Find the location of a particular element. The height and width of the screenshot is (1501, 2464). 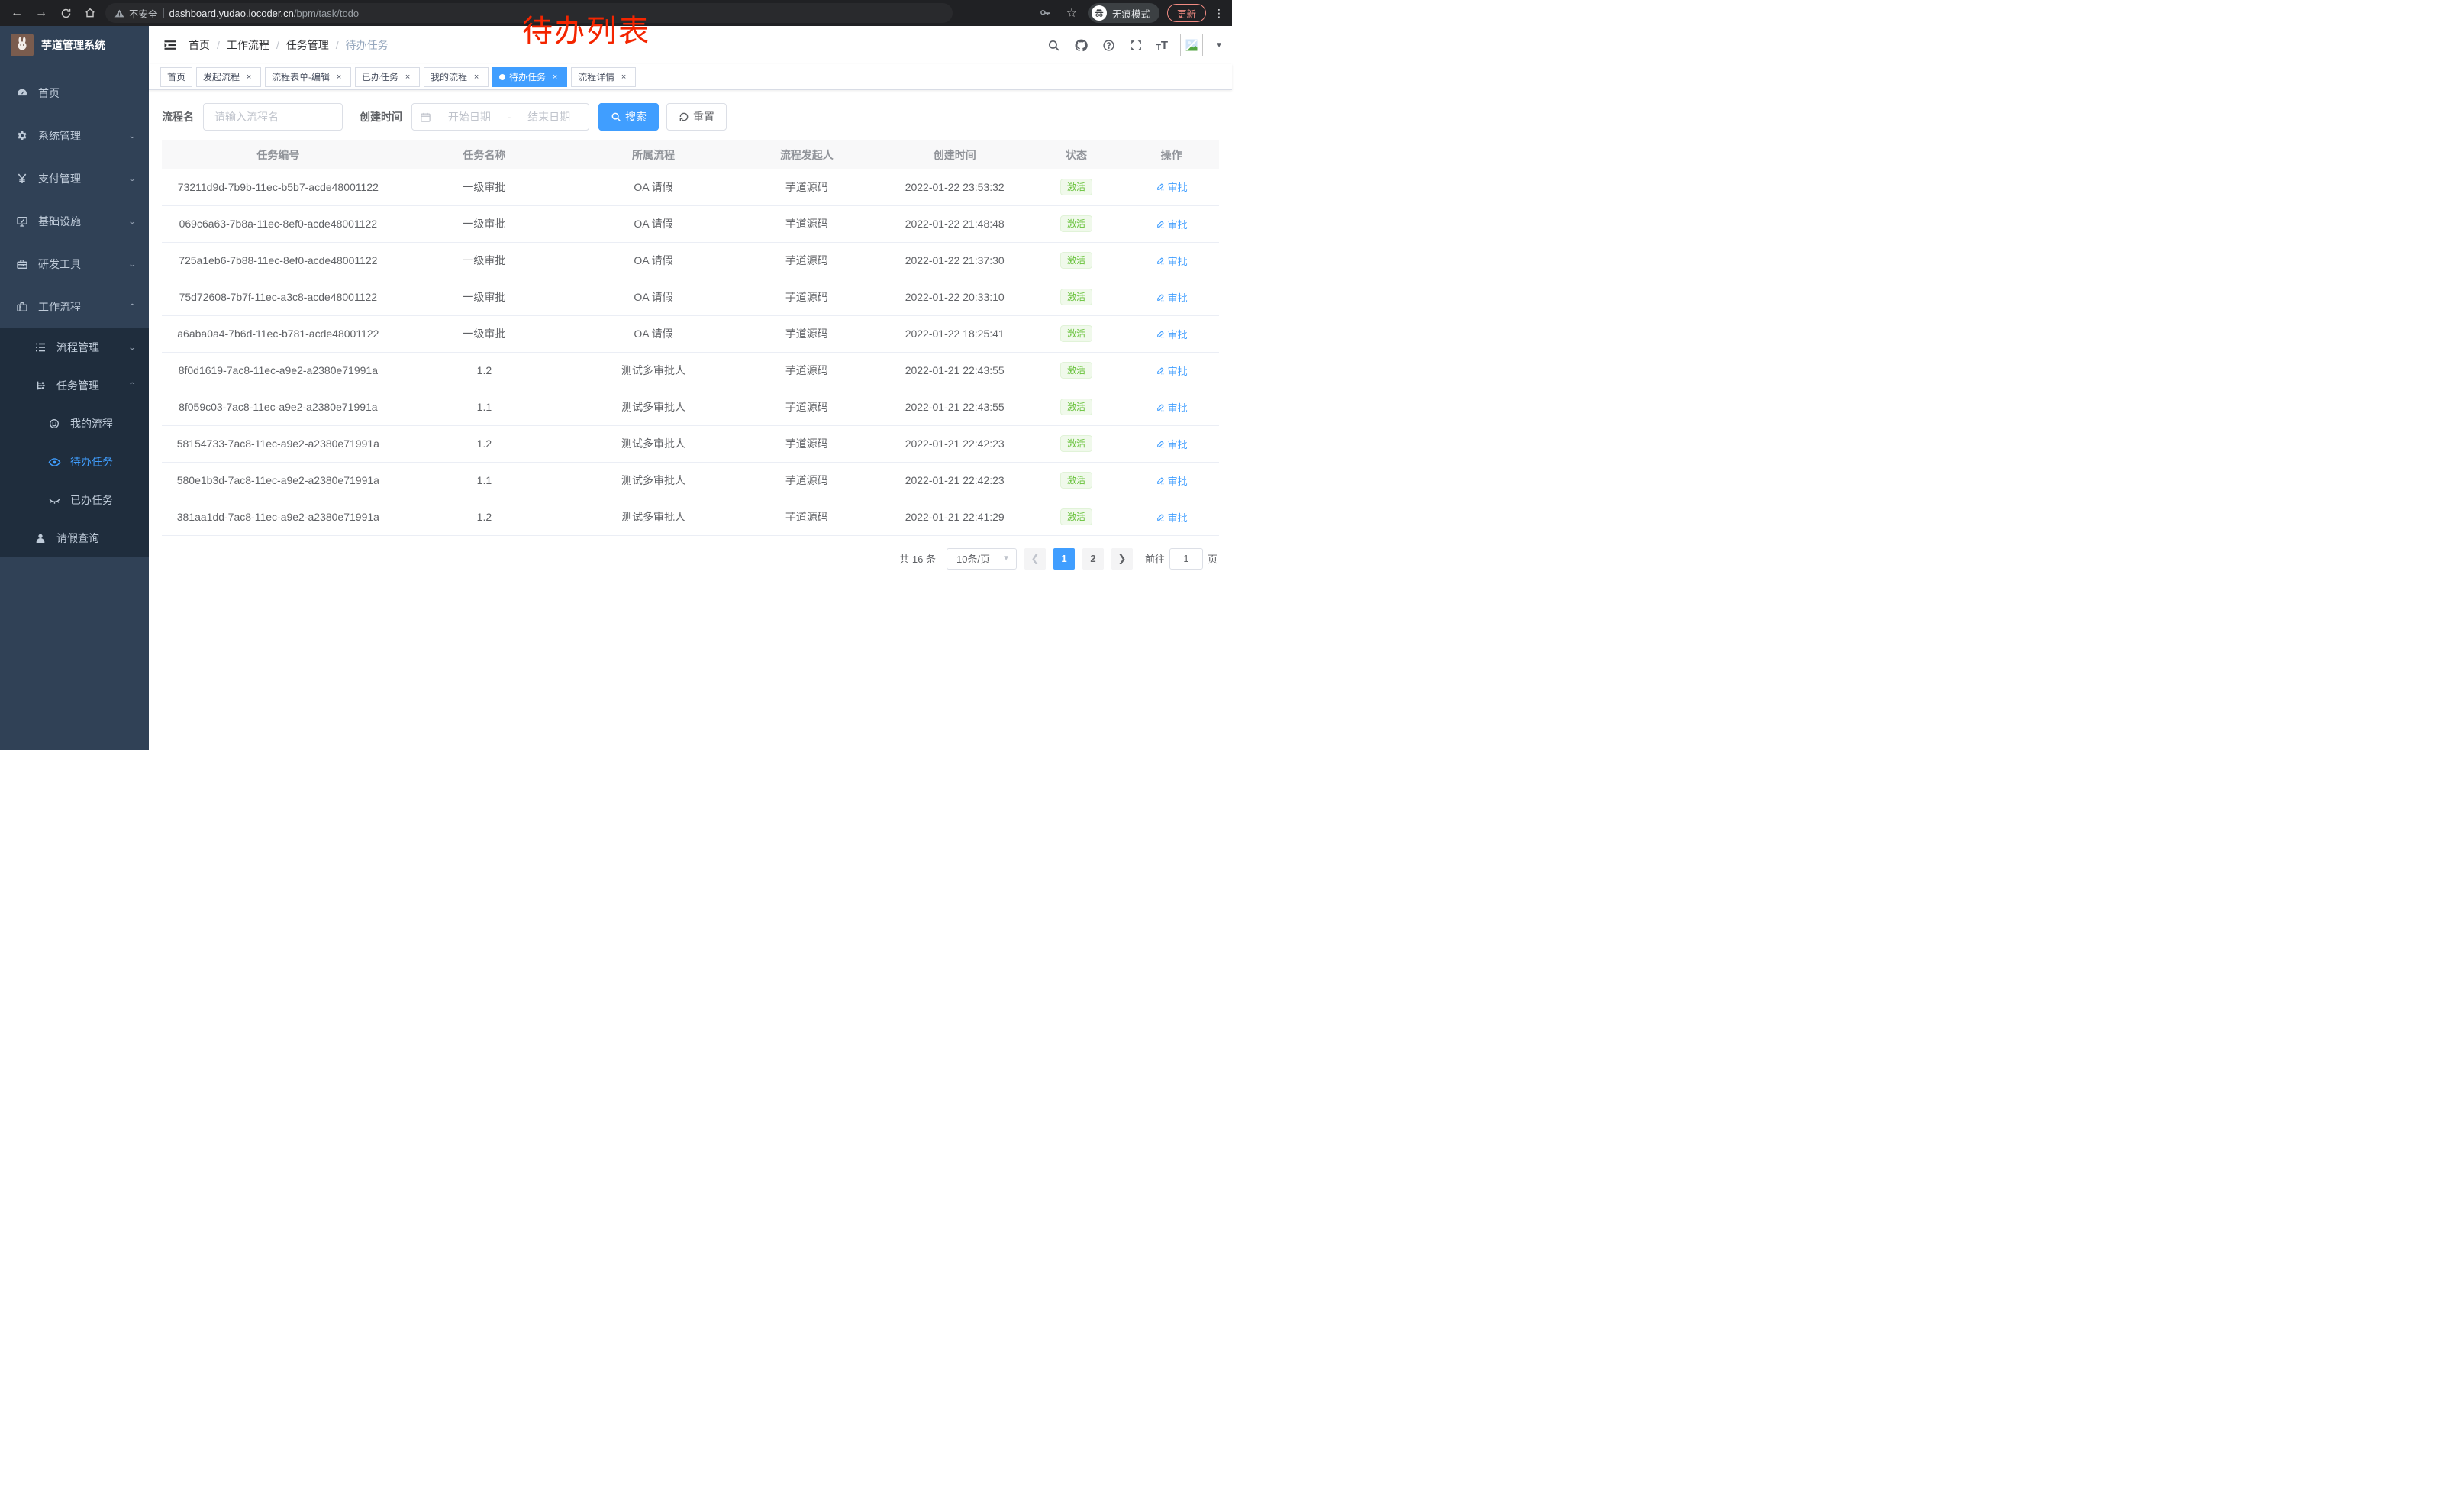

cell-id: 725a1eb6-7b88-11ec-8ef0-acde48001122 is located at coordinates (278, 260).